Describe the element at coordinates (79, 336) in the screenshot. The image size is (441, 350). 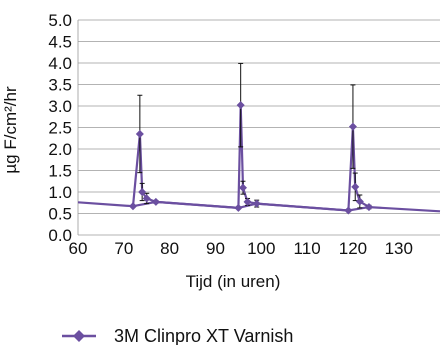
I see `legend-diamond-marker` at that location.